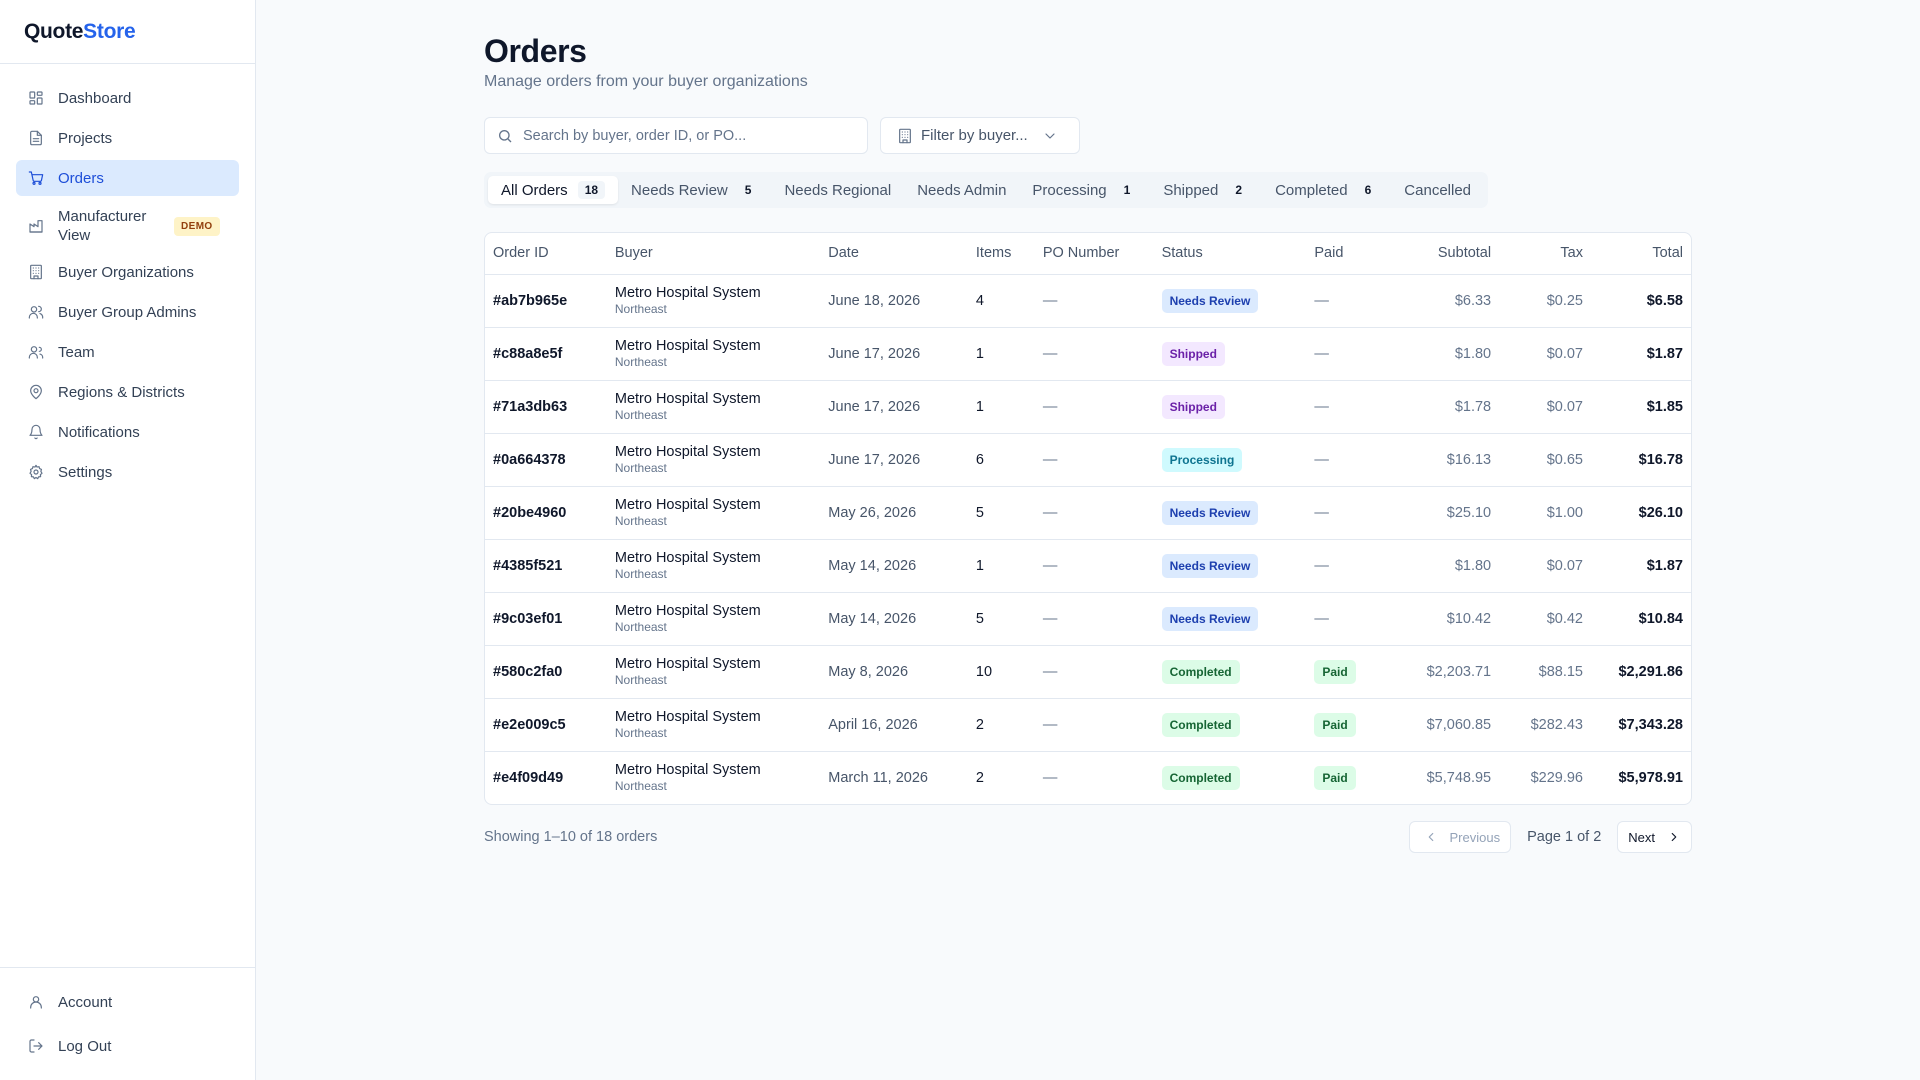 This screenshot has width=1920, height=1080. What do you see at coordinates (1191, 190) in the screenshot?
I see `tab-label: Shipped` at bounding box center [1191, 190].